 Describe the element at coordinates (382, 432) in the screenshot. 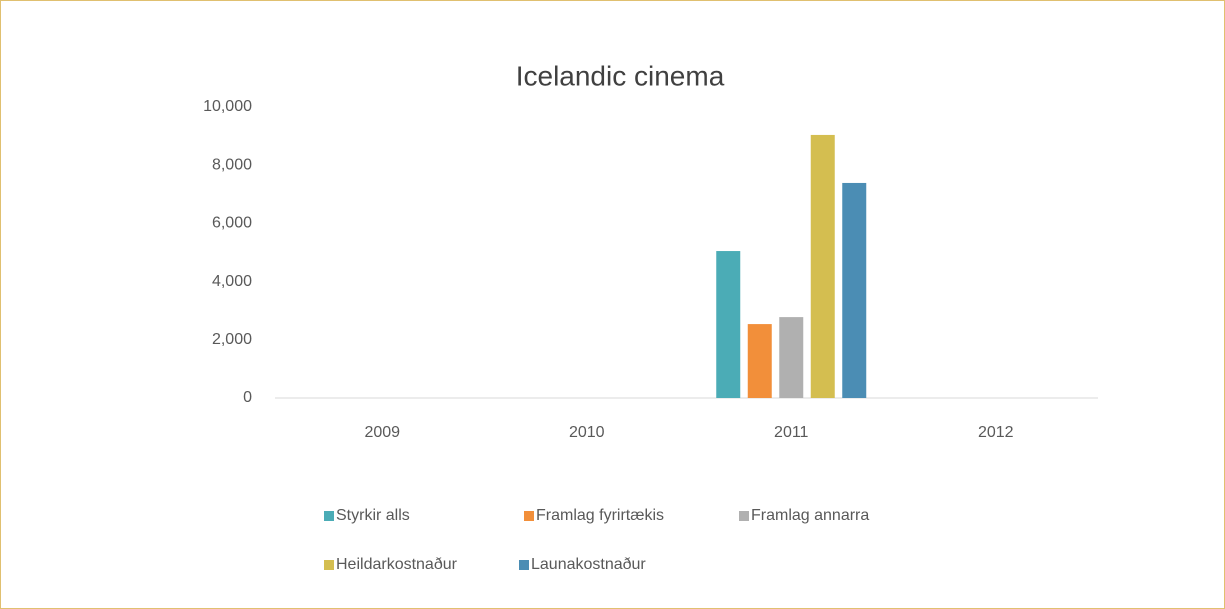

I see `x-tick-label: 2009` at that location.